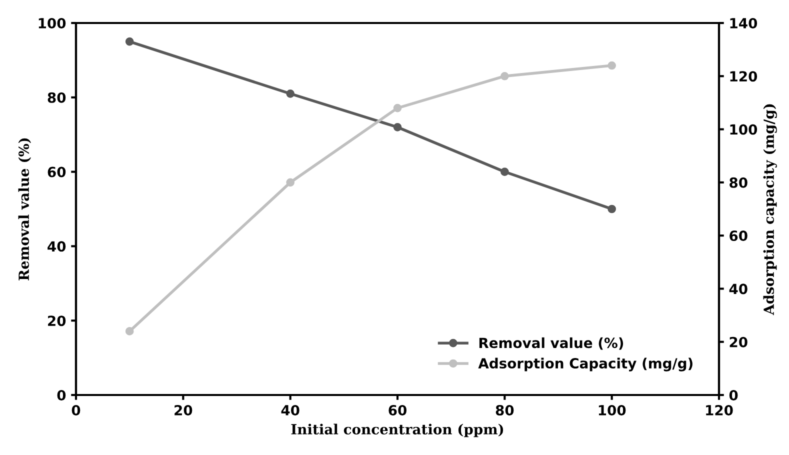  What do you see at coordinates (585, 365) in the screenshot?
I see `legend-label: Adsorption Capacity (mg/g)` at bounding box center [585, 365].